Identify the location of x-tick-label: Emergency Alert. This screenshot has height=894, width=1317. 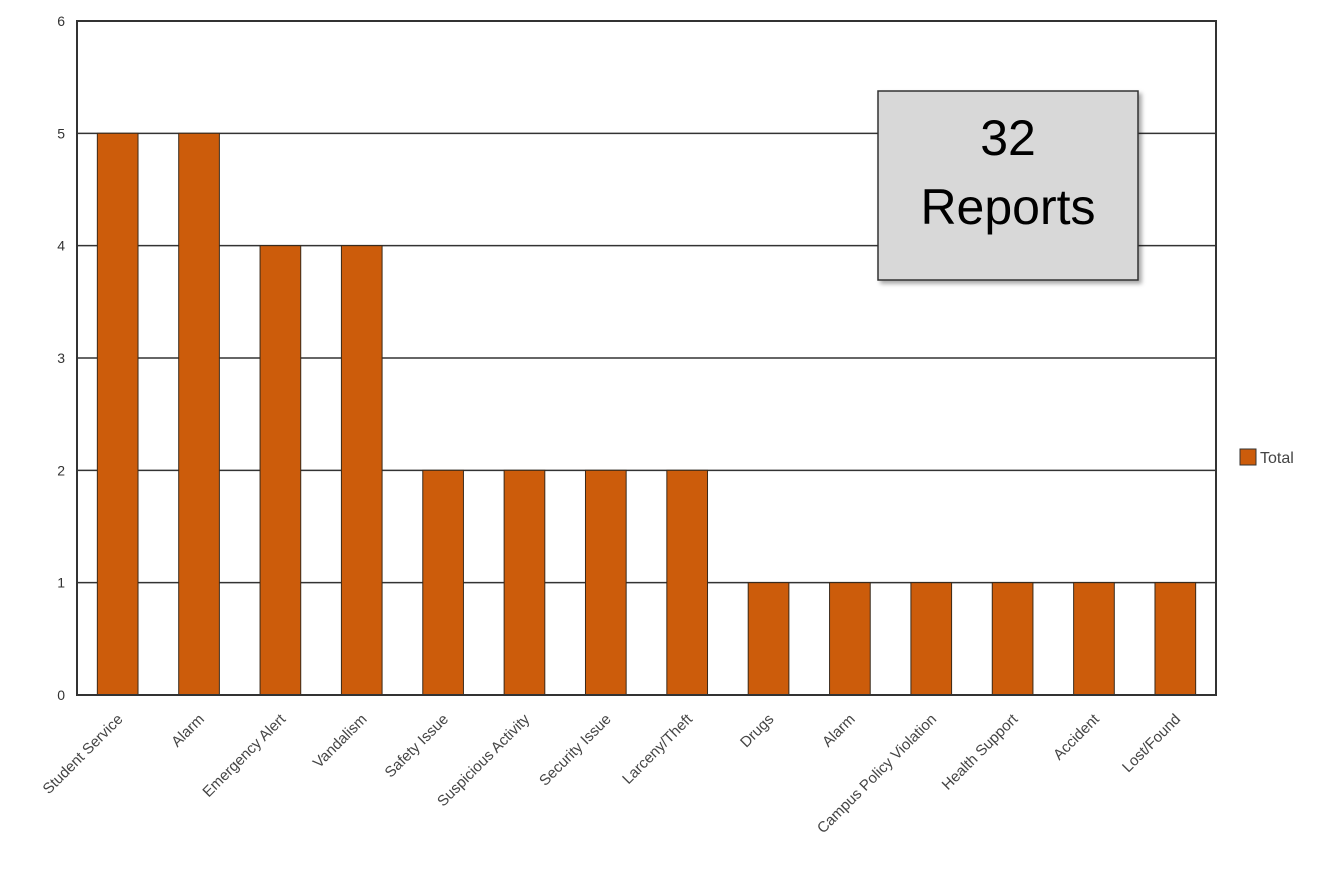
(244, 755).